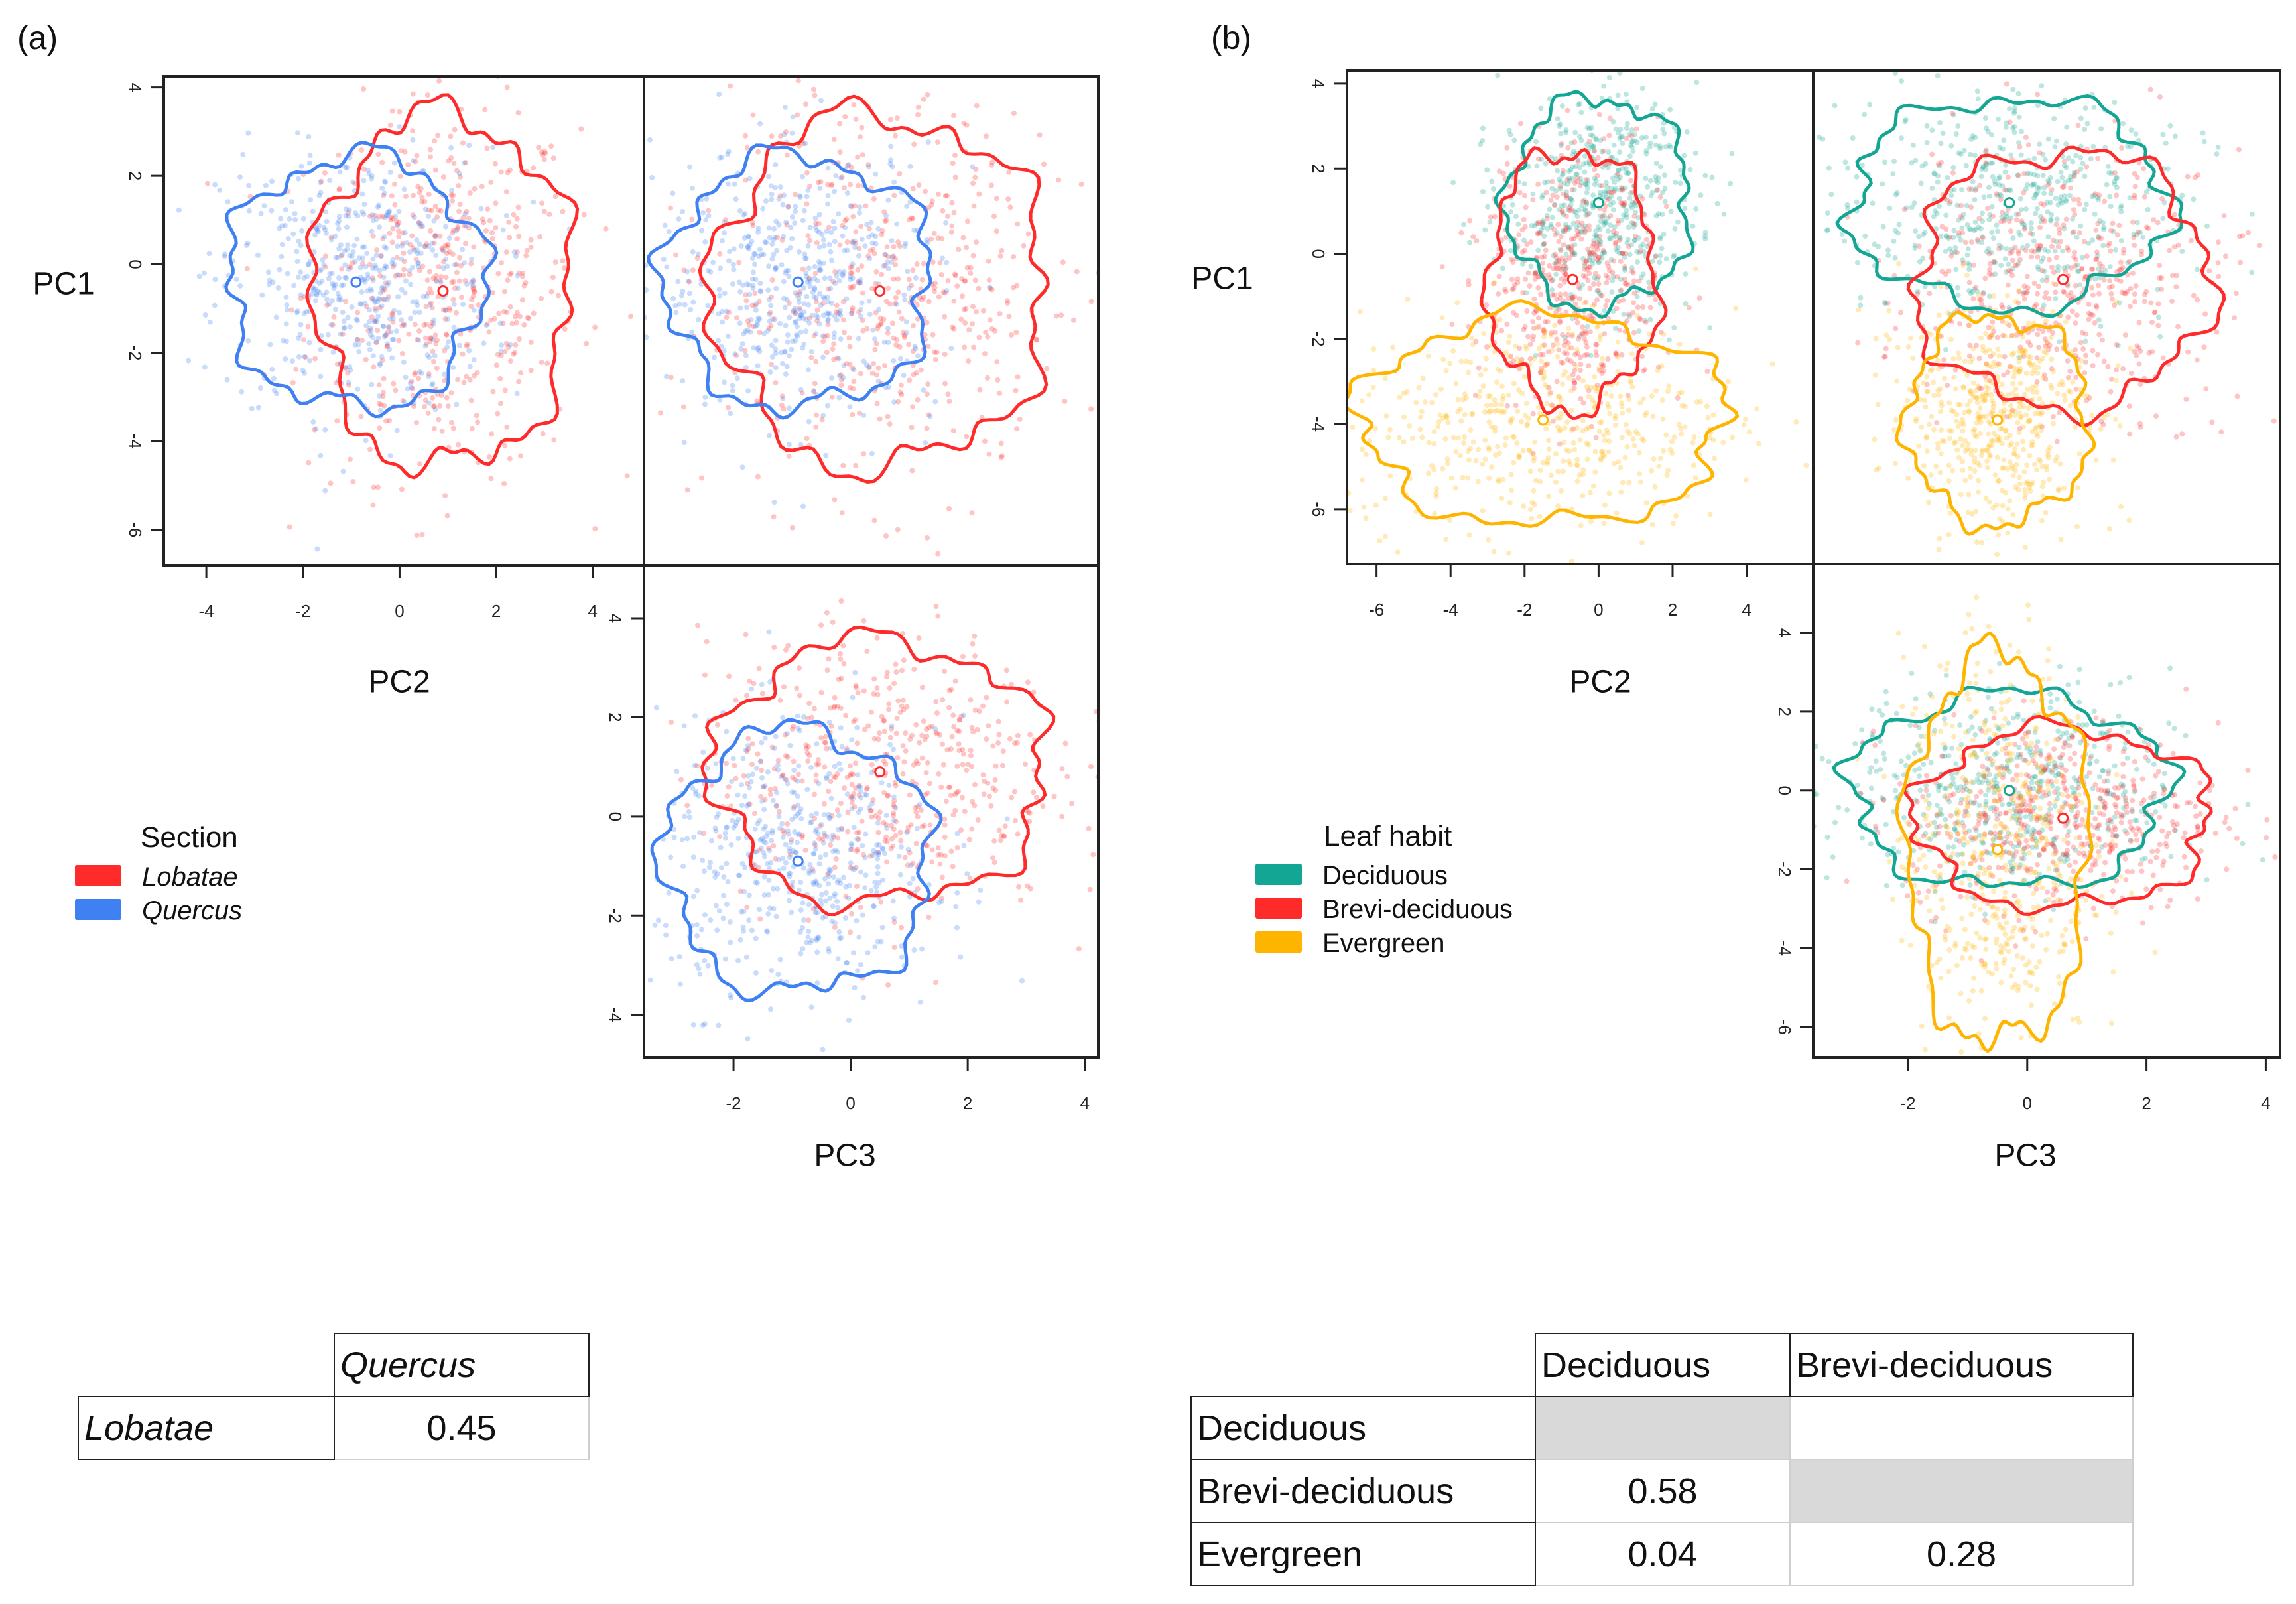  I want to click on y-tick-label: -4, so click(1318, 425).